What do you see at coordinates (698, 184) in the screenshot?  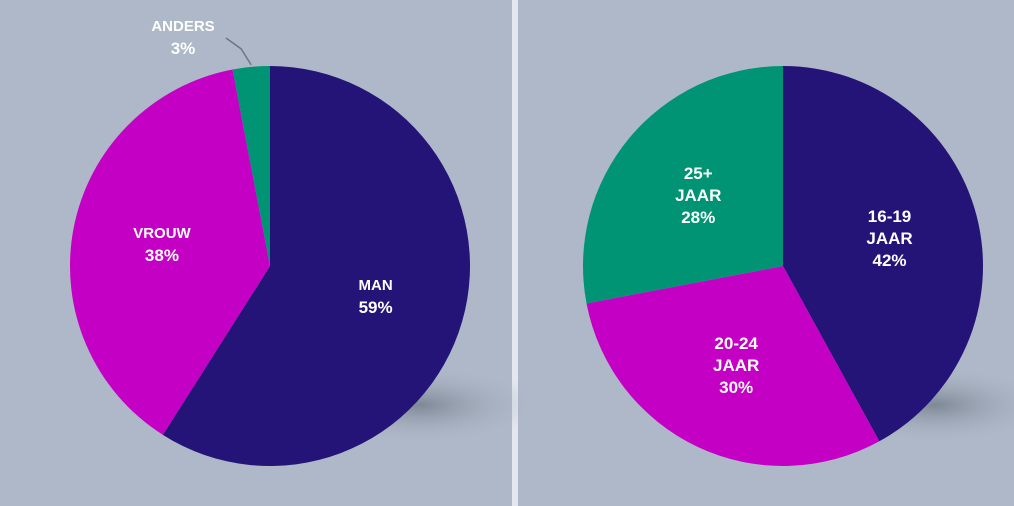 I see `category-label: 25+ JAAR` at bounding box center [698, 184].